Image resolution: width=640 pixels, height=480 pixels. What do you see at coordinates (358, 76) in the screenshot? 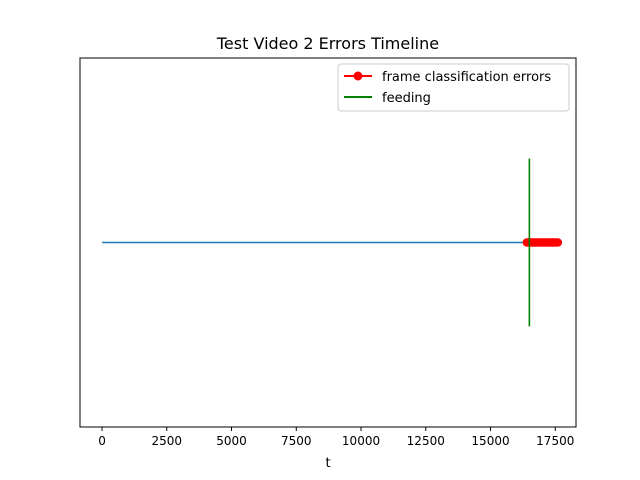
I see `legend-errors-marker` at bounding box center [358, 76].